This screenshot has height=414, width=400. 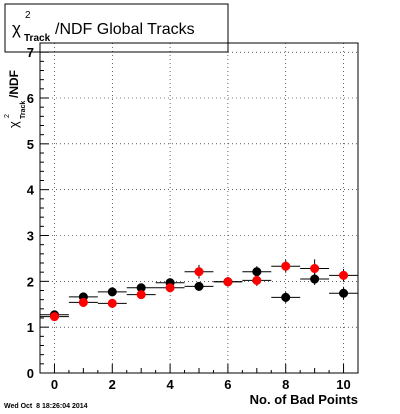 What do you see at coordinates (30, 281) in the screenshot?
I see `y-tick-label: 2` at bounding box center [30, 281].